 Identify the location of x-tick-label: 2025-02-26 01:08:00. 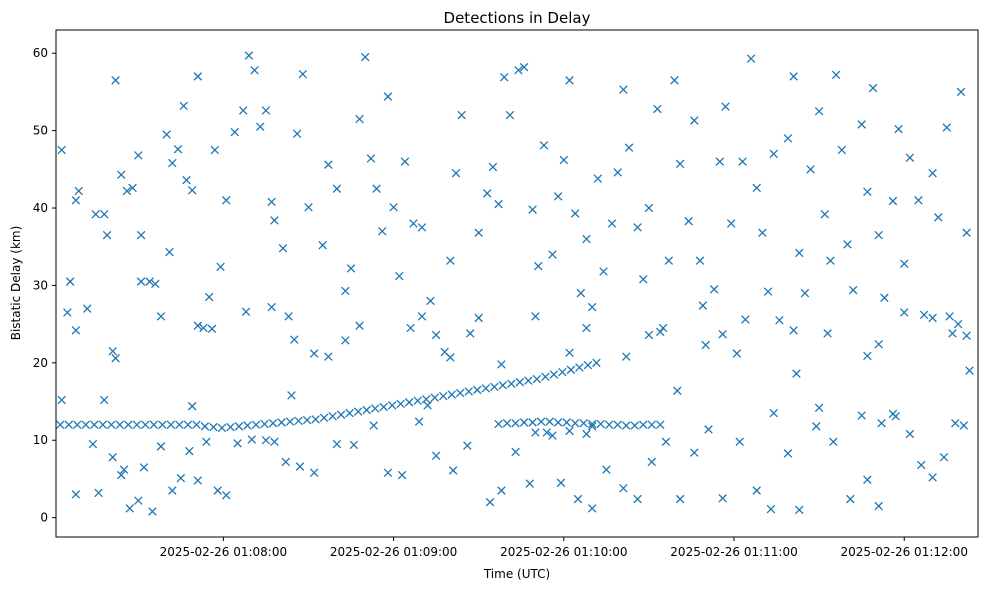
(223, 552).